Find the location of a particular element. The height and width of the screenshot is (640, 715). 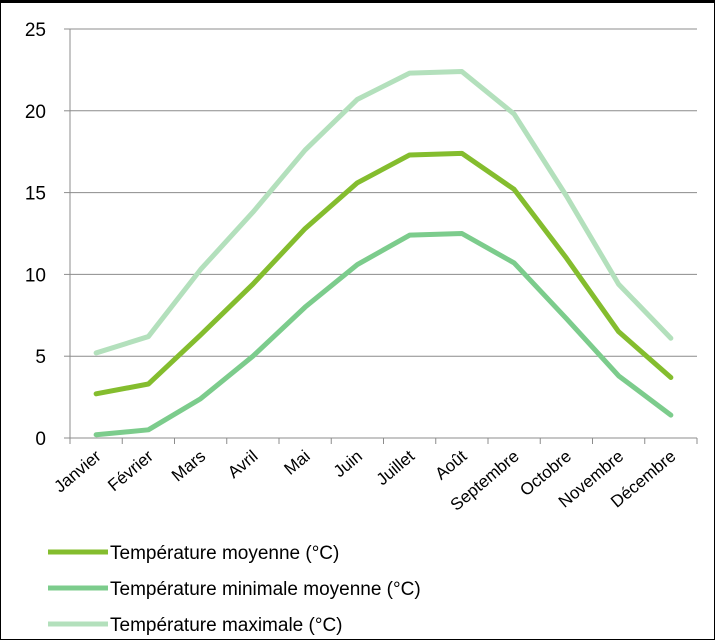

y-tick-label: 20 is located at coordinates (35, 112).